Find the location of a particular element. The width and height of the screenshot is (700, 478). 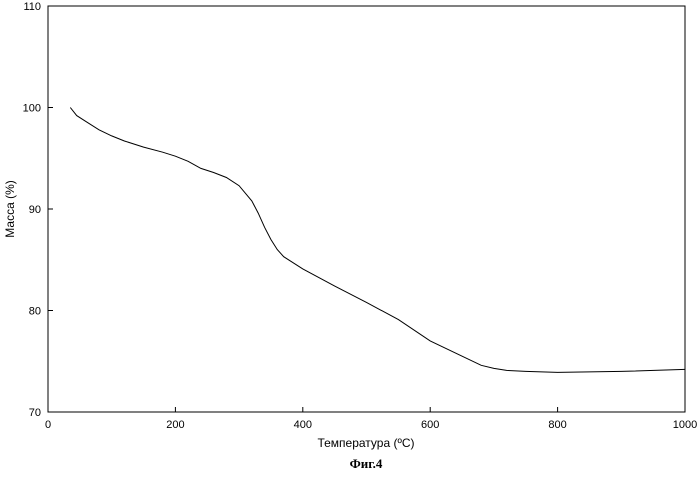

x-tick-label: 0 is located at coordinates (48, 425).